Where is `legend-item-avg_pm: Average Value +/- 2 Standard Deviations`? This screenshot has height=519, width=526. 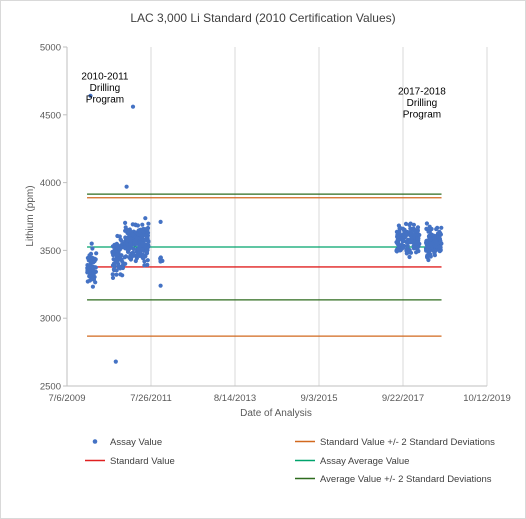
legend-item-avg_pm: Average Value +/- 2 Standard Deviations is located at coordinates (393, 479).